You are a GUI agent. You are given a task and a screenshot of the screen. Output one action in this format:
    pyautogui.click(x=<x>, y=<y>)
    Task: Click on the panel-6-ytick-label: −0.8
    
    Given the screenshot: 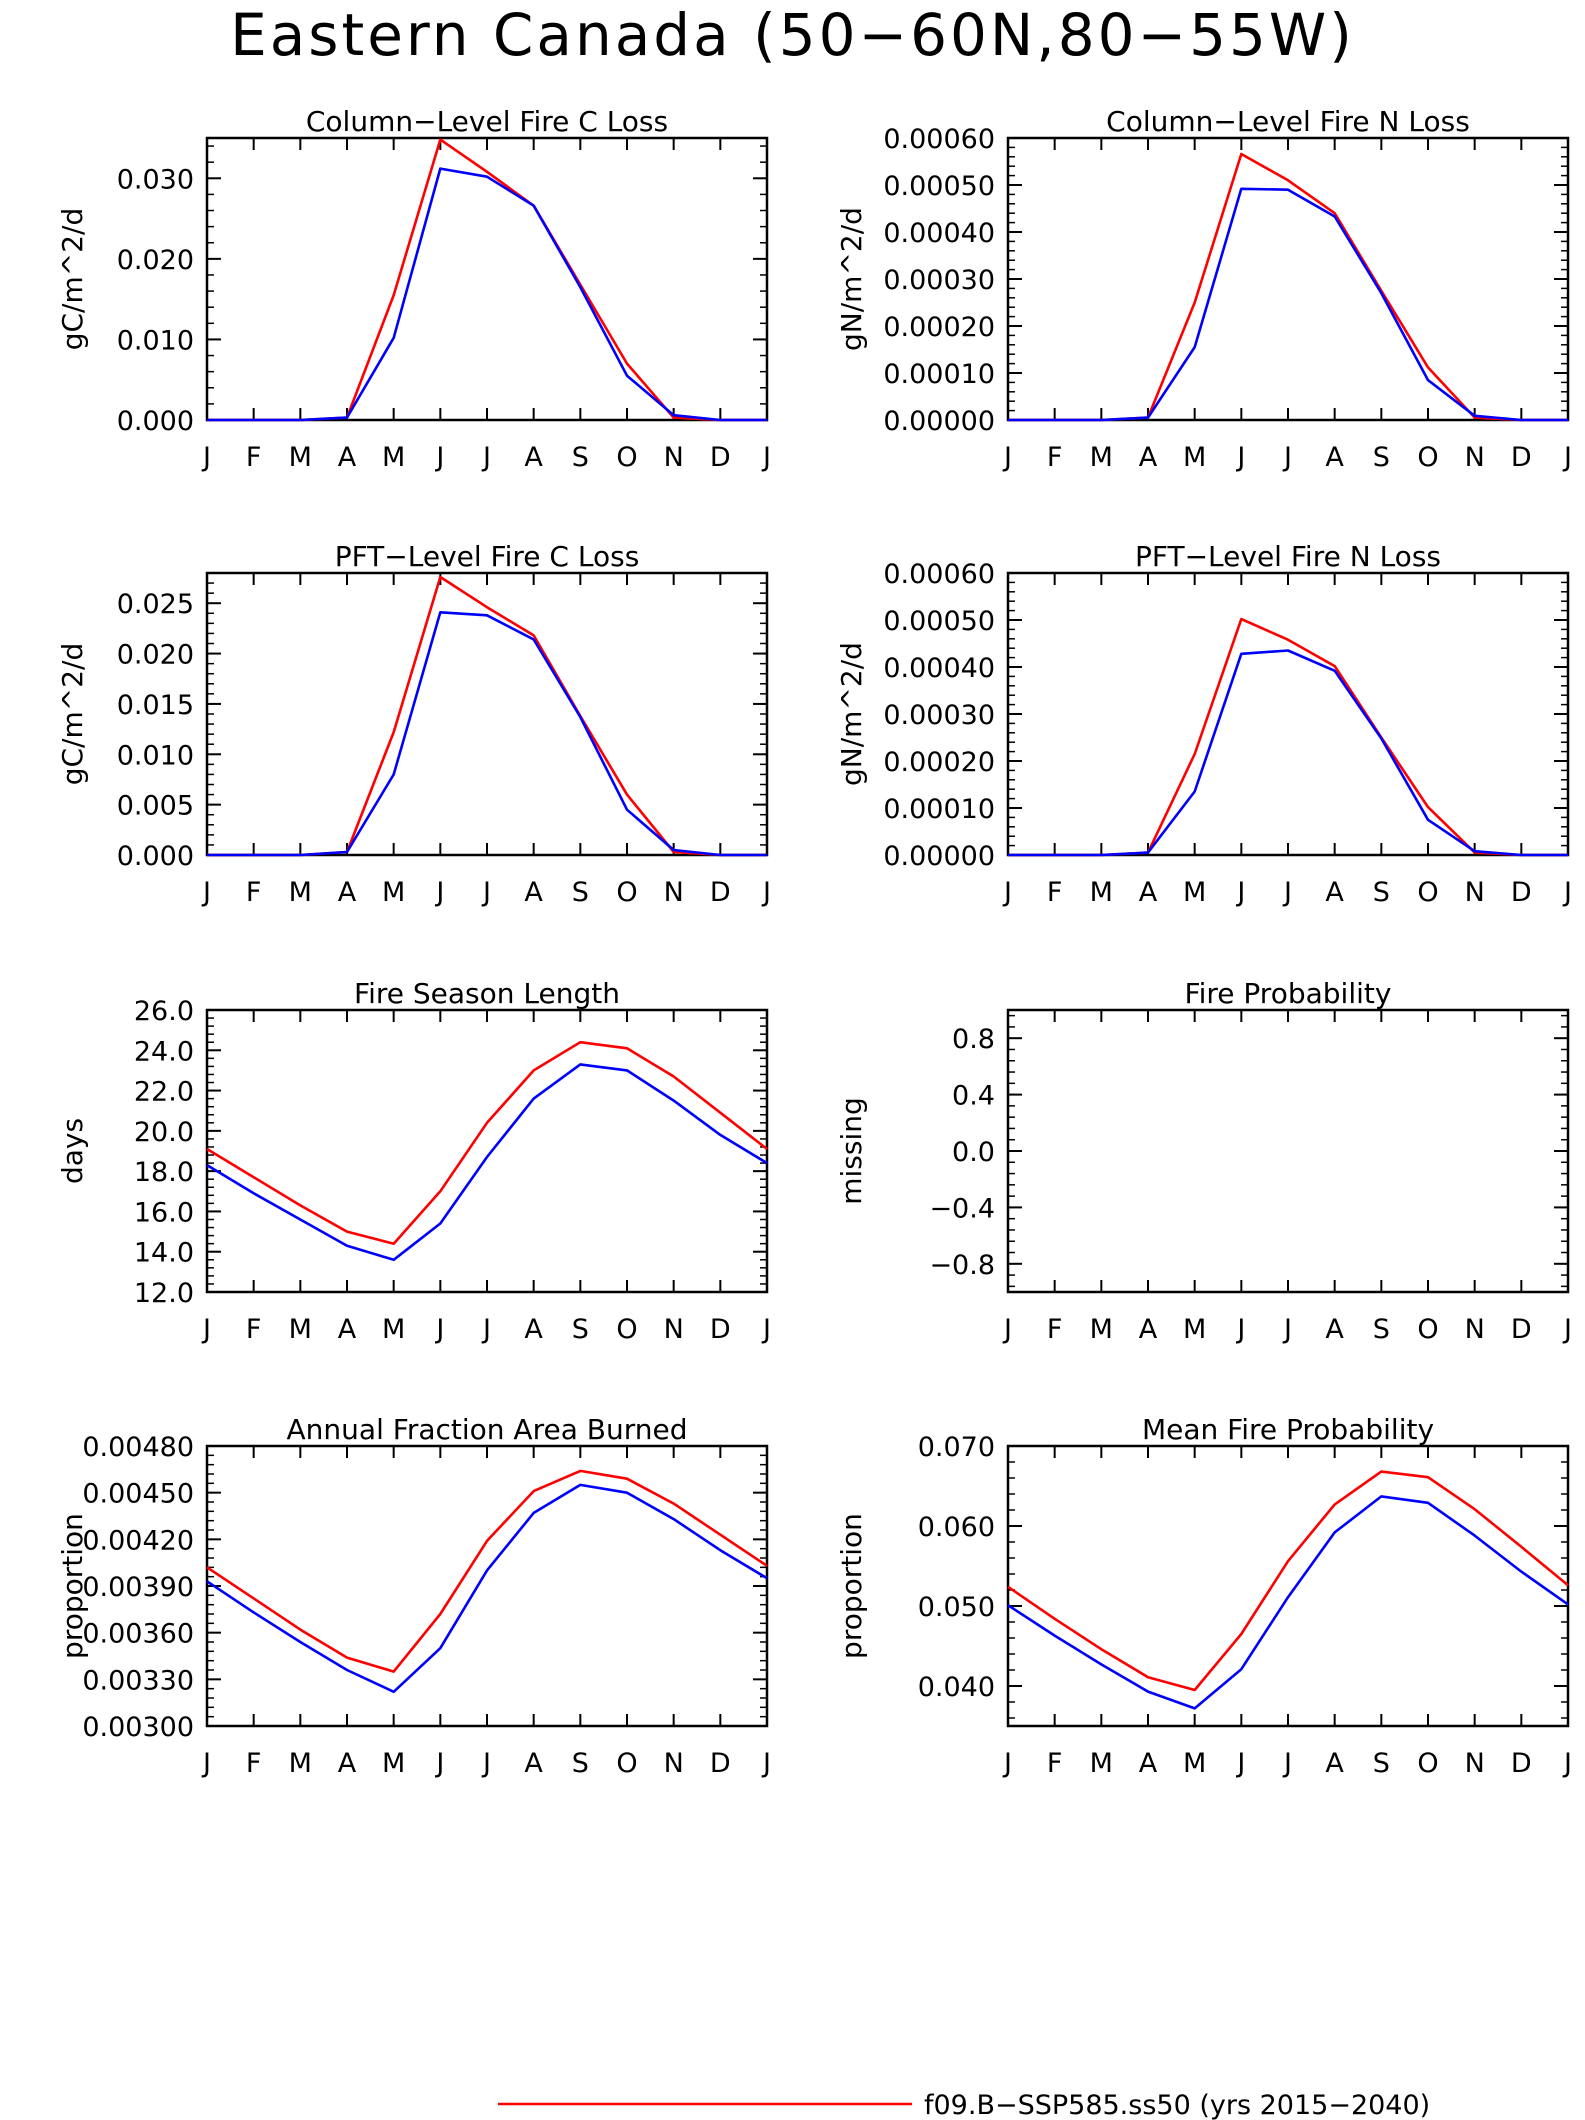 What is the action you would take?
    pyautogui.click(x=962, y=1265)
    